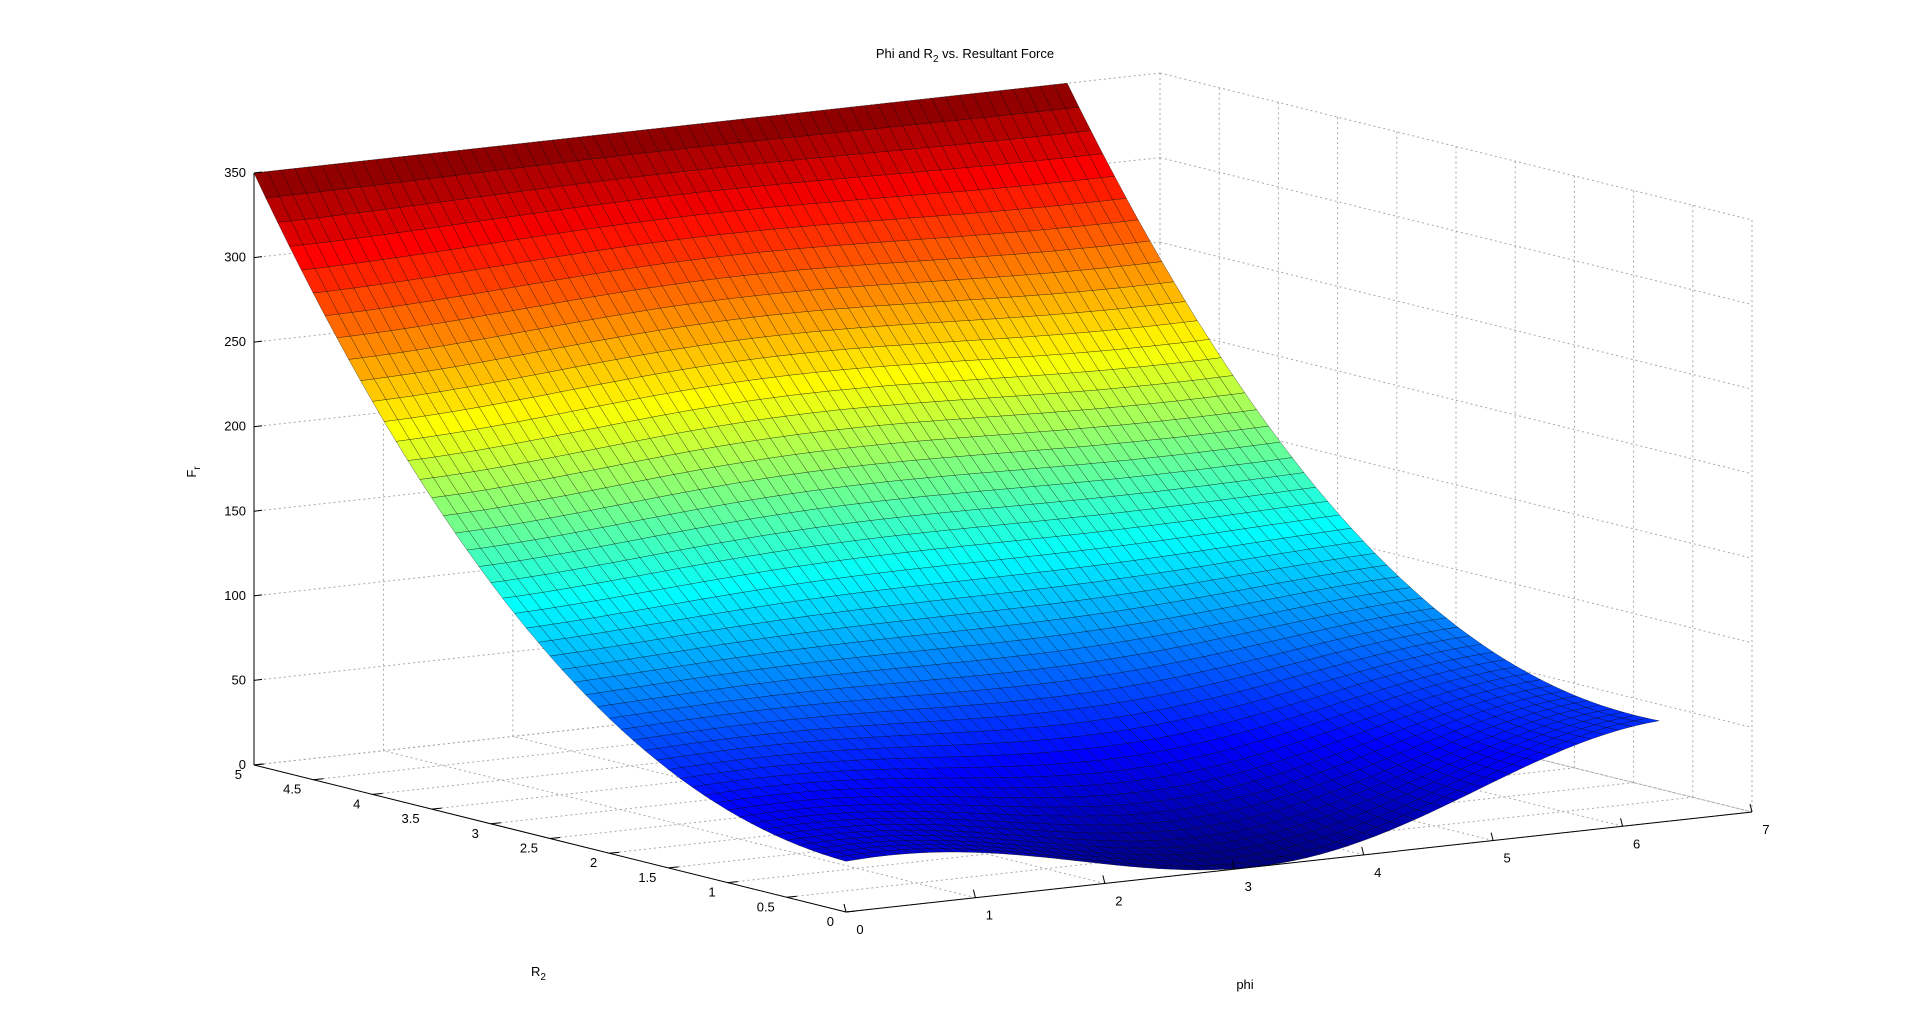 This screenshot has width=1920, height=1010. What do you see at coordinates (235, 341) in the screenshot?
I see `z-tick-label: 250` at bounding box center [235, 341].